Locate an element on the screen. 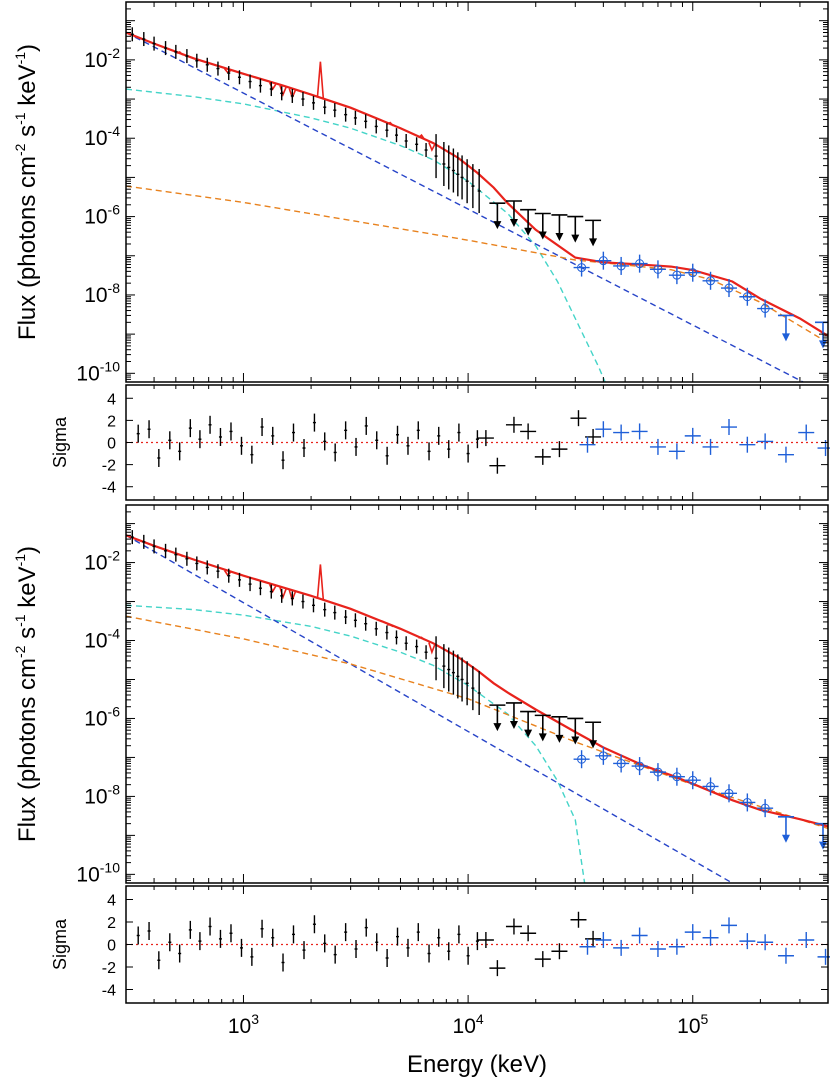 The width and height of the screenshot is (830, 1089). sigma-tick-label: 0 is located at coordinates (111, 946).